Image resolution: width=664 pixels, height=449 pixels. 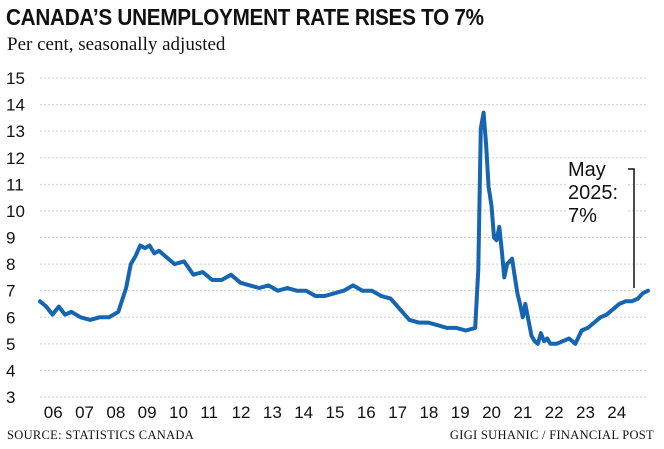 I want to click on x-tick-label: 15, so click(x=335, y=412).